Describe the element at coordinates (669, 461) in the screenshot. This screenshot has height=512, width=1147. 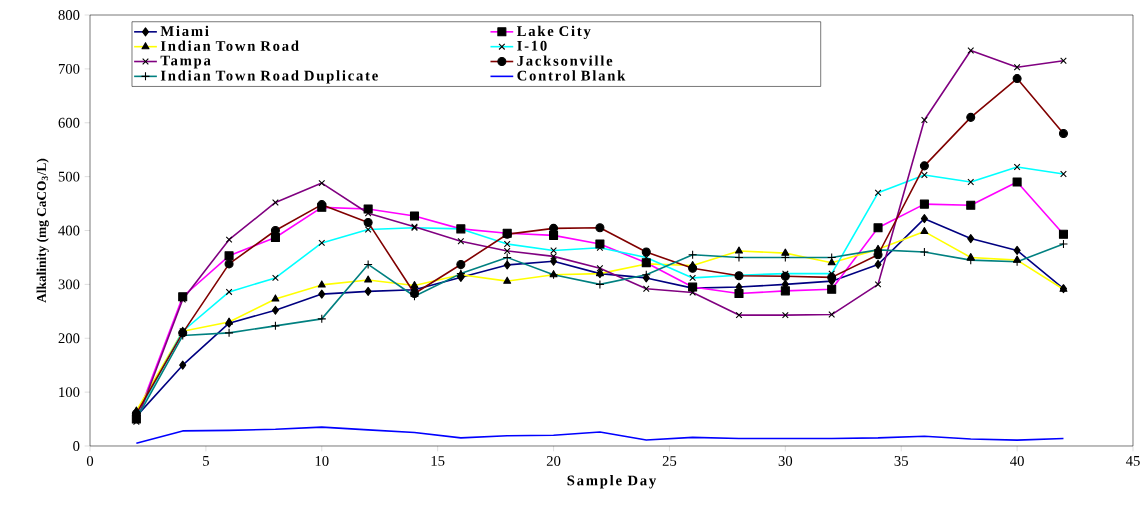
I see `x-tick-label: 25` at that location.